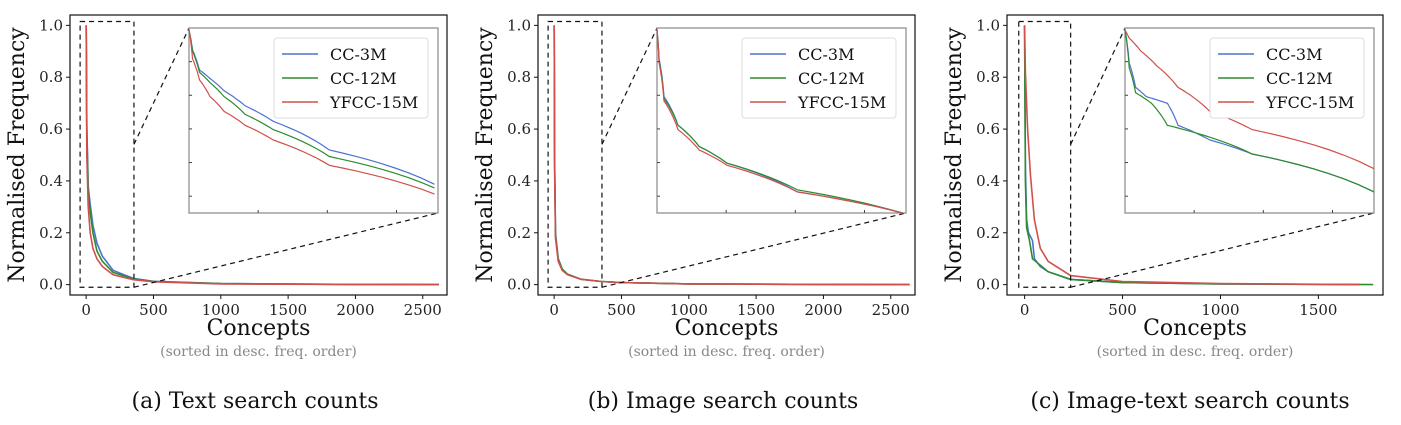 This screenshot has height=425, width=1401. I want to click on inset-series-line-cc-3m, so click(1249, 111).